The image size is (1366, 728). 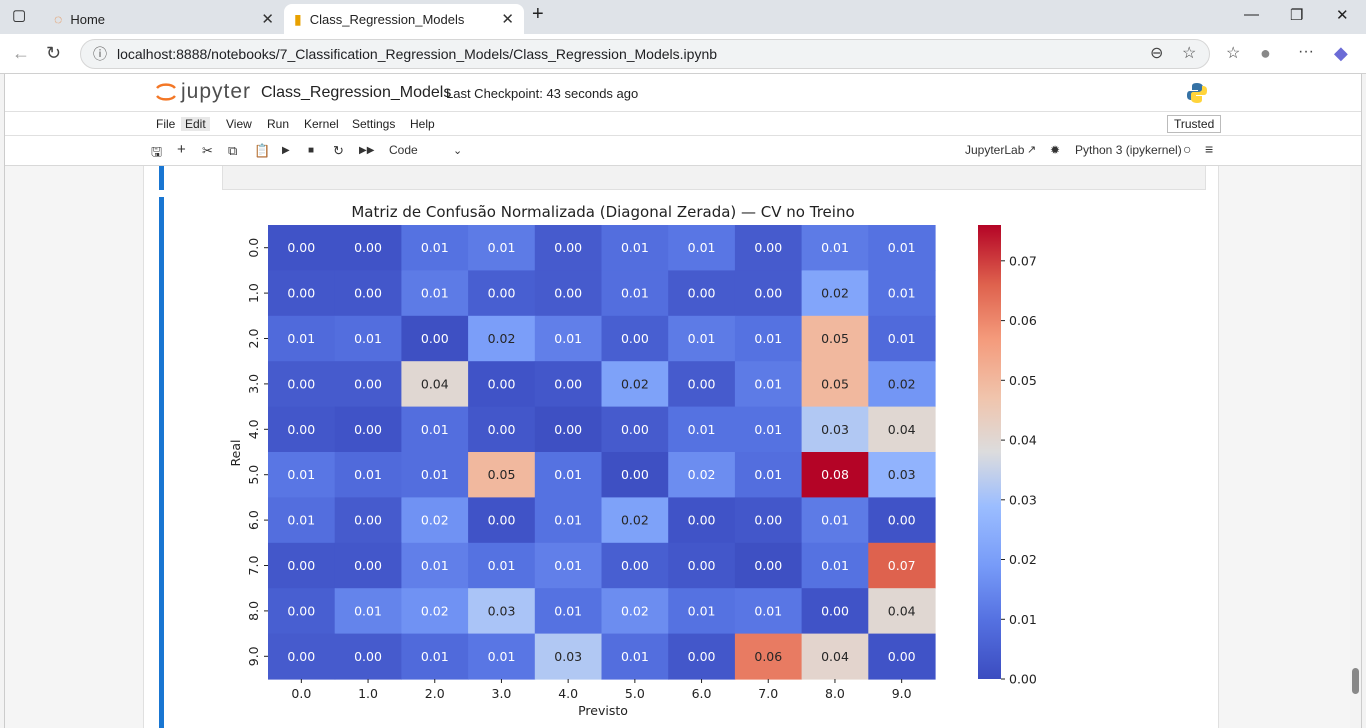 What do you see at coordinates (100, 54) in the screenshot?
I see `info-icon: ⓘ` at bounding box center [100, 54].